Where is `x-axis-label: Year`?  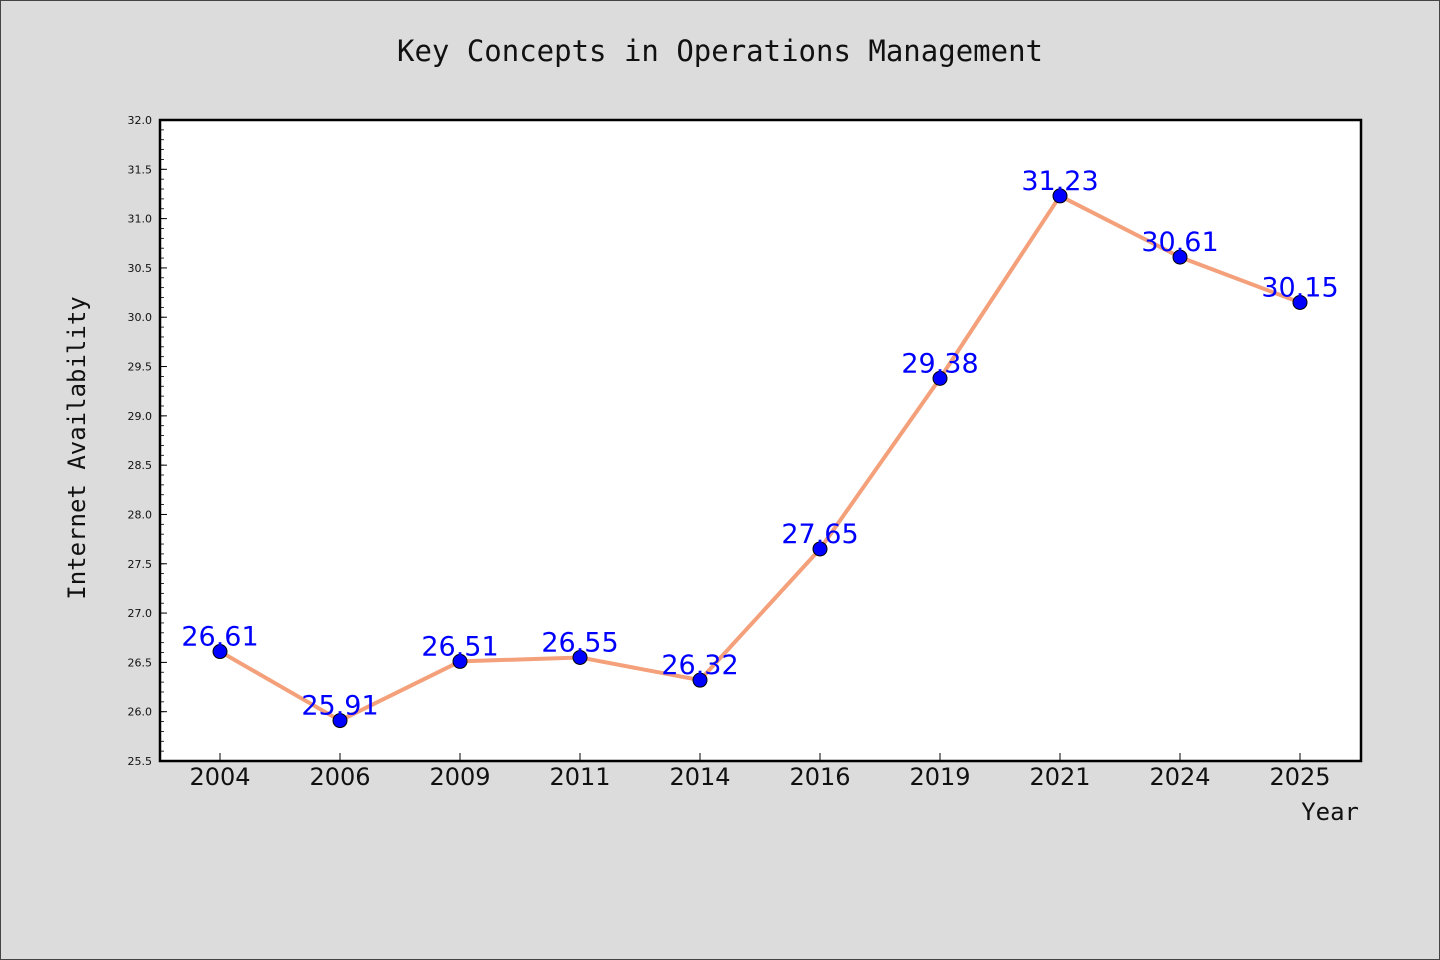 x-axis-label: Year is located at coordinates (1330, 812).